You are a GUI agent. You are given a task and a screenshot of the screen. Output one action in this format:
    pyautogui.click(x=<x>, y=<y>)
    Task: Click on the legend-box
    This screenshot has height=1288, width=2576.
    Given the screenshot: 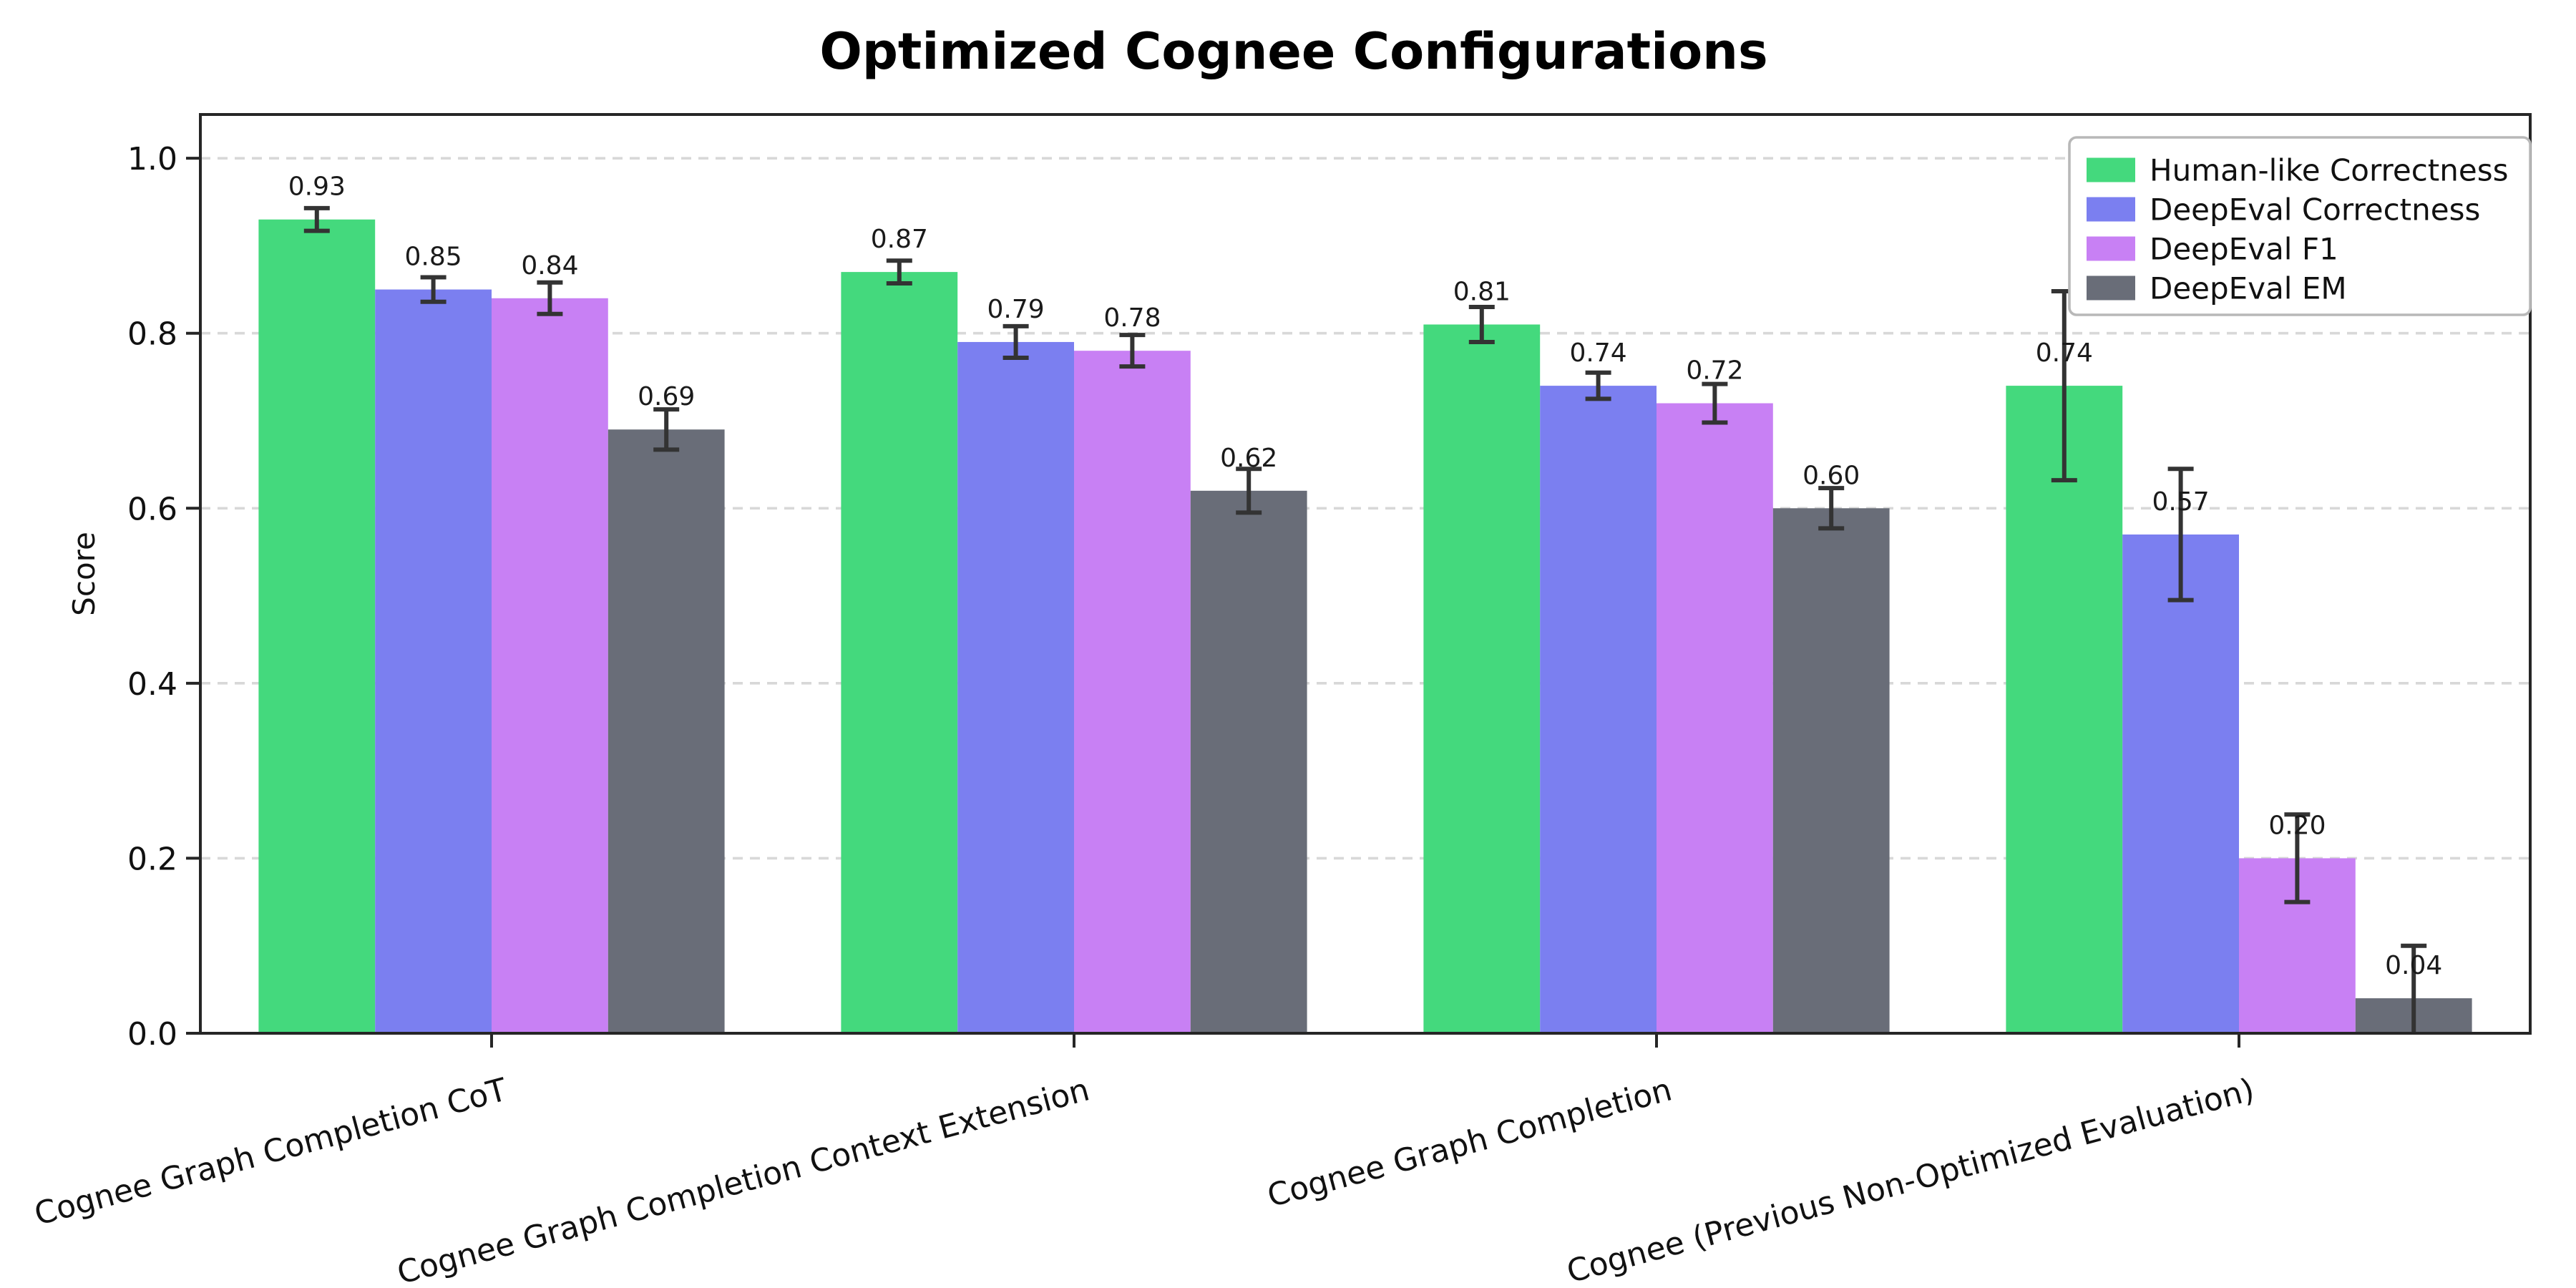 What is the action you would take?
    pyautogui.click(x=2300, y=226)
    